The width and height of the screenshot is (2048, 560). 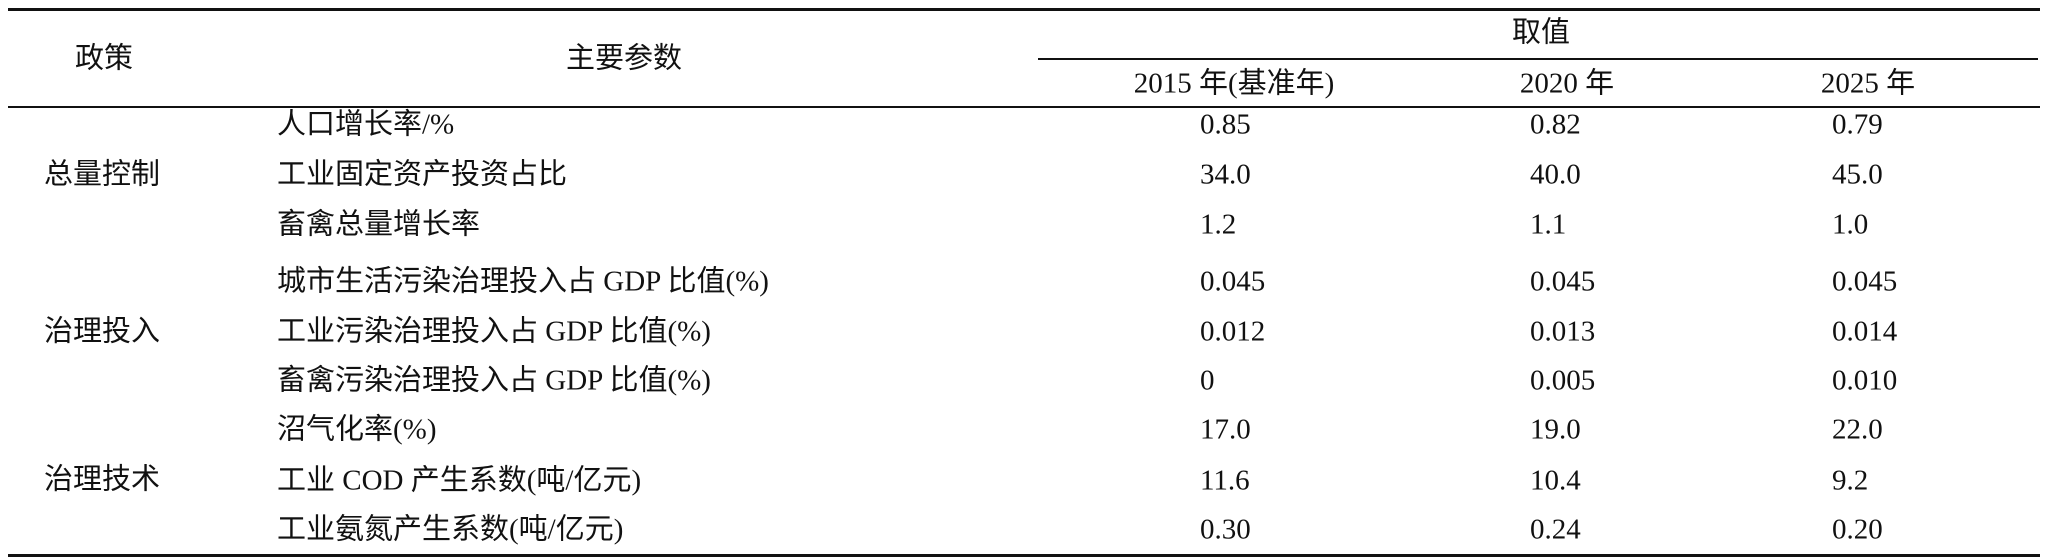 I want to click on param-label: 城市生活污染治理投入占 GDP 比值(%), so click(x=523, y=281).